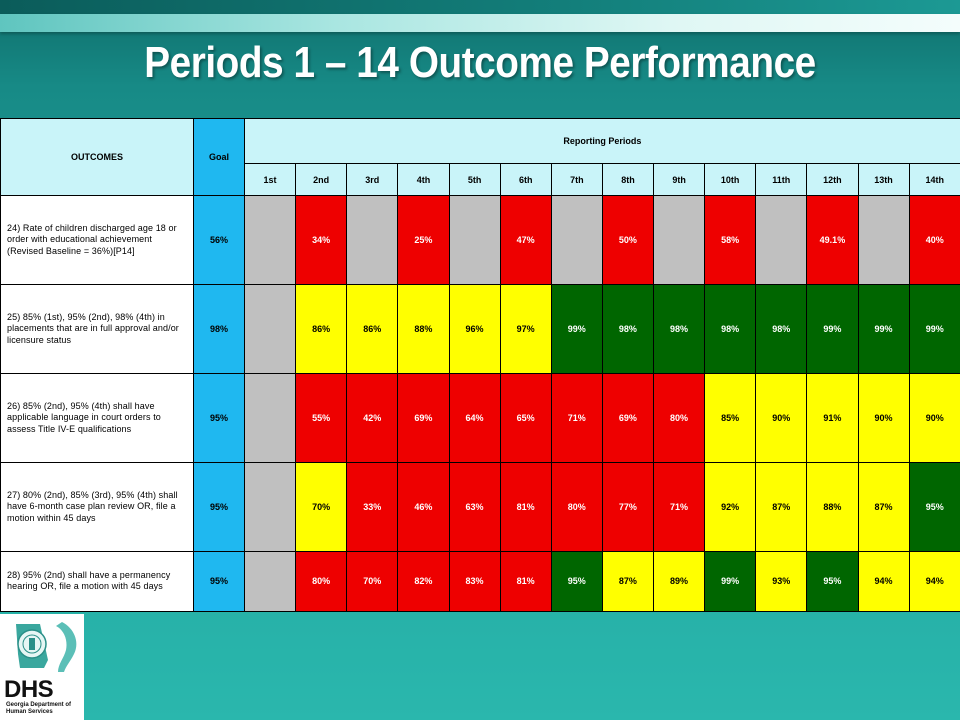 This screenshot has height=720, width=960. Describe the element at coordinates (423, 240) in the screenshot. I see `period-value-cell: 25%` at that location.